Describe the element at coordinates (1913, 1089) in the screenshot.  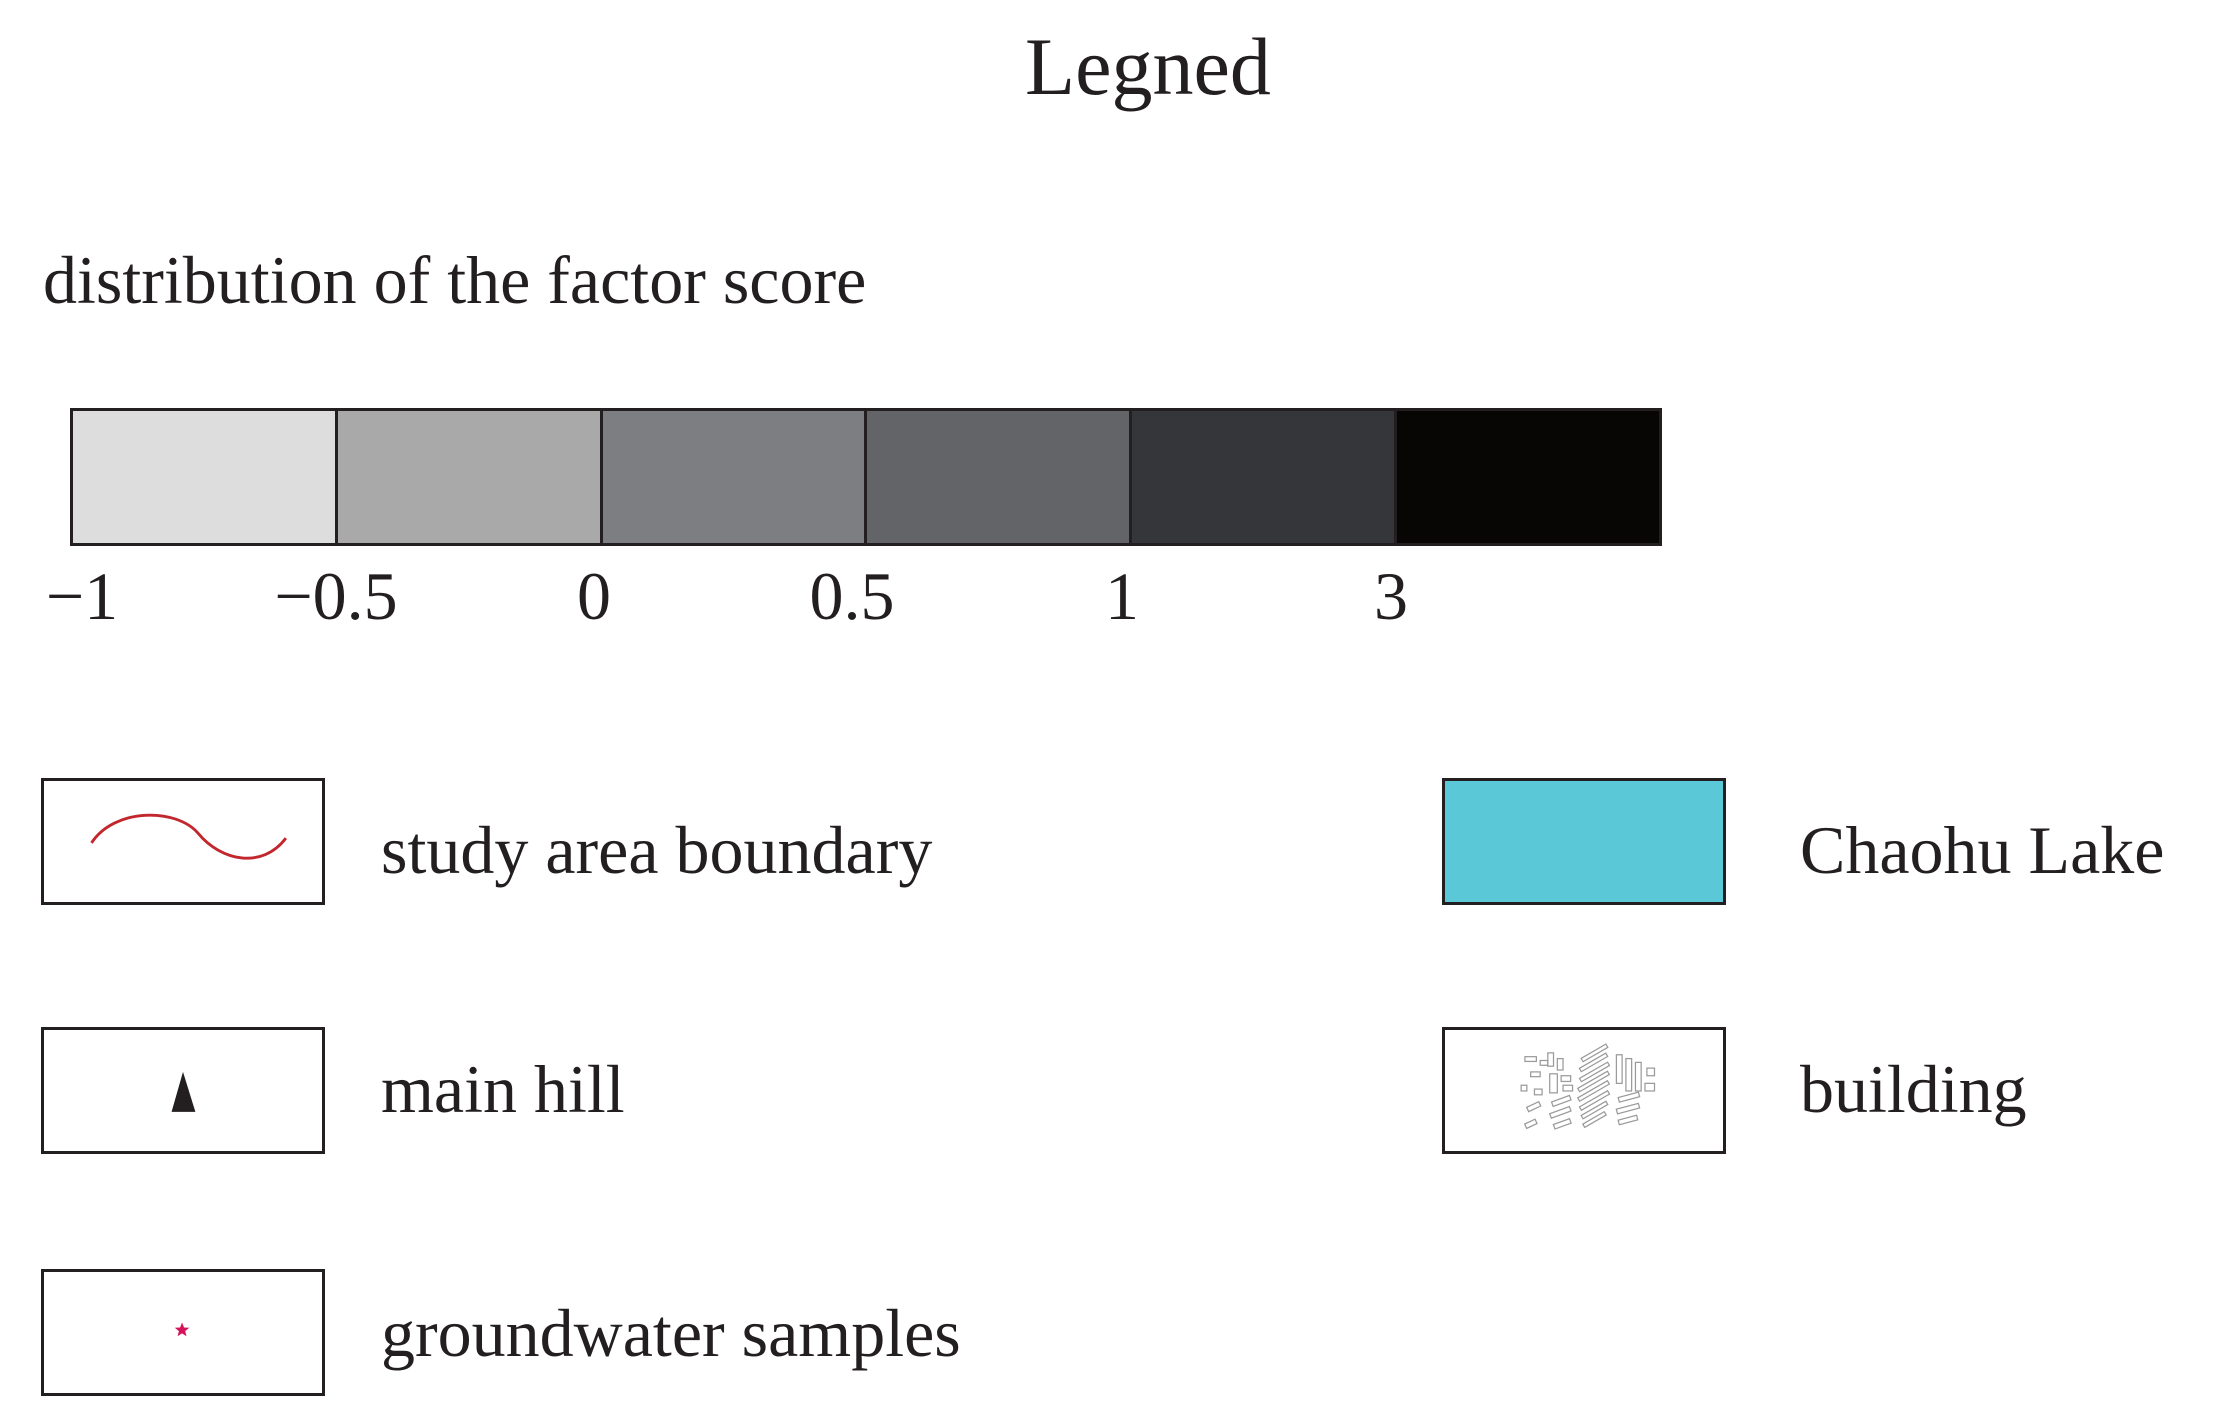
I see `building-label: building` at that location.